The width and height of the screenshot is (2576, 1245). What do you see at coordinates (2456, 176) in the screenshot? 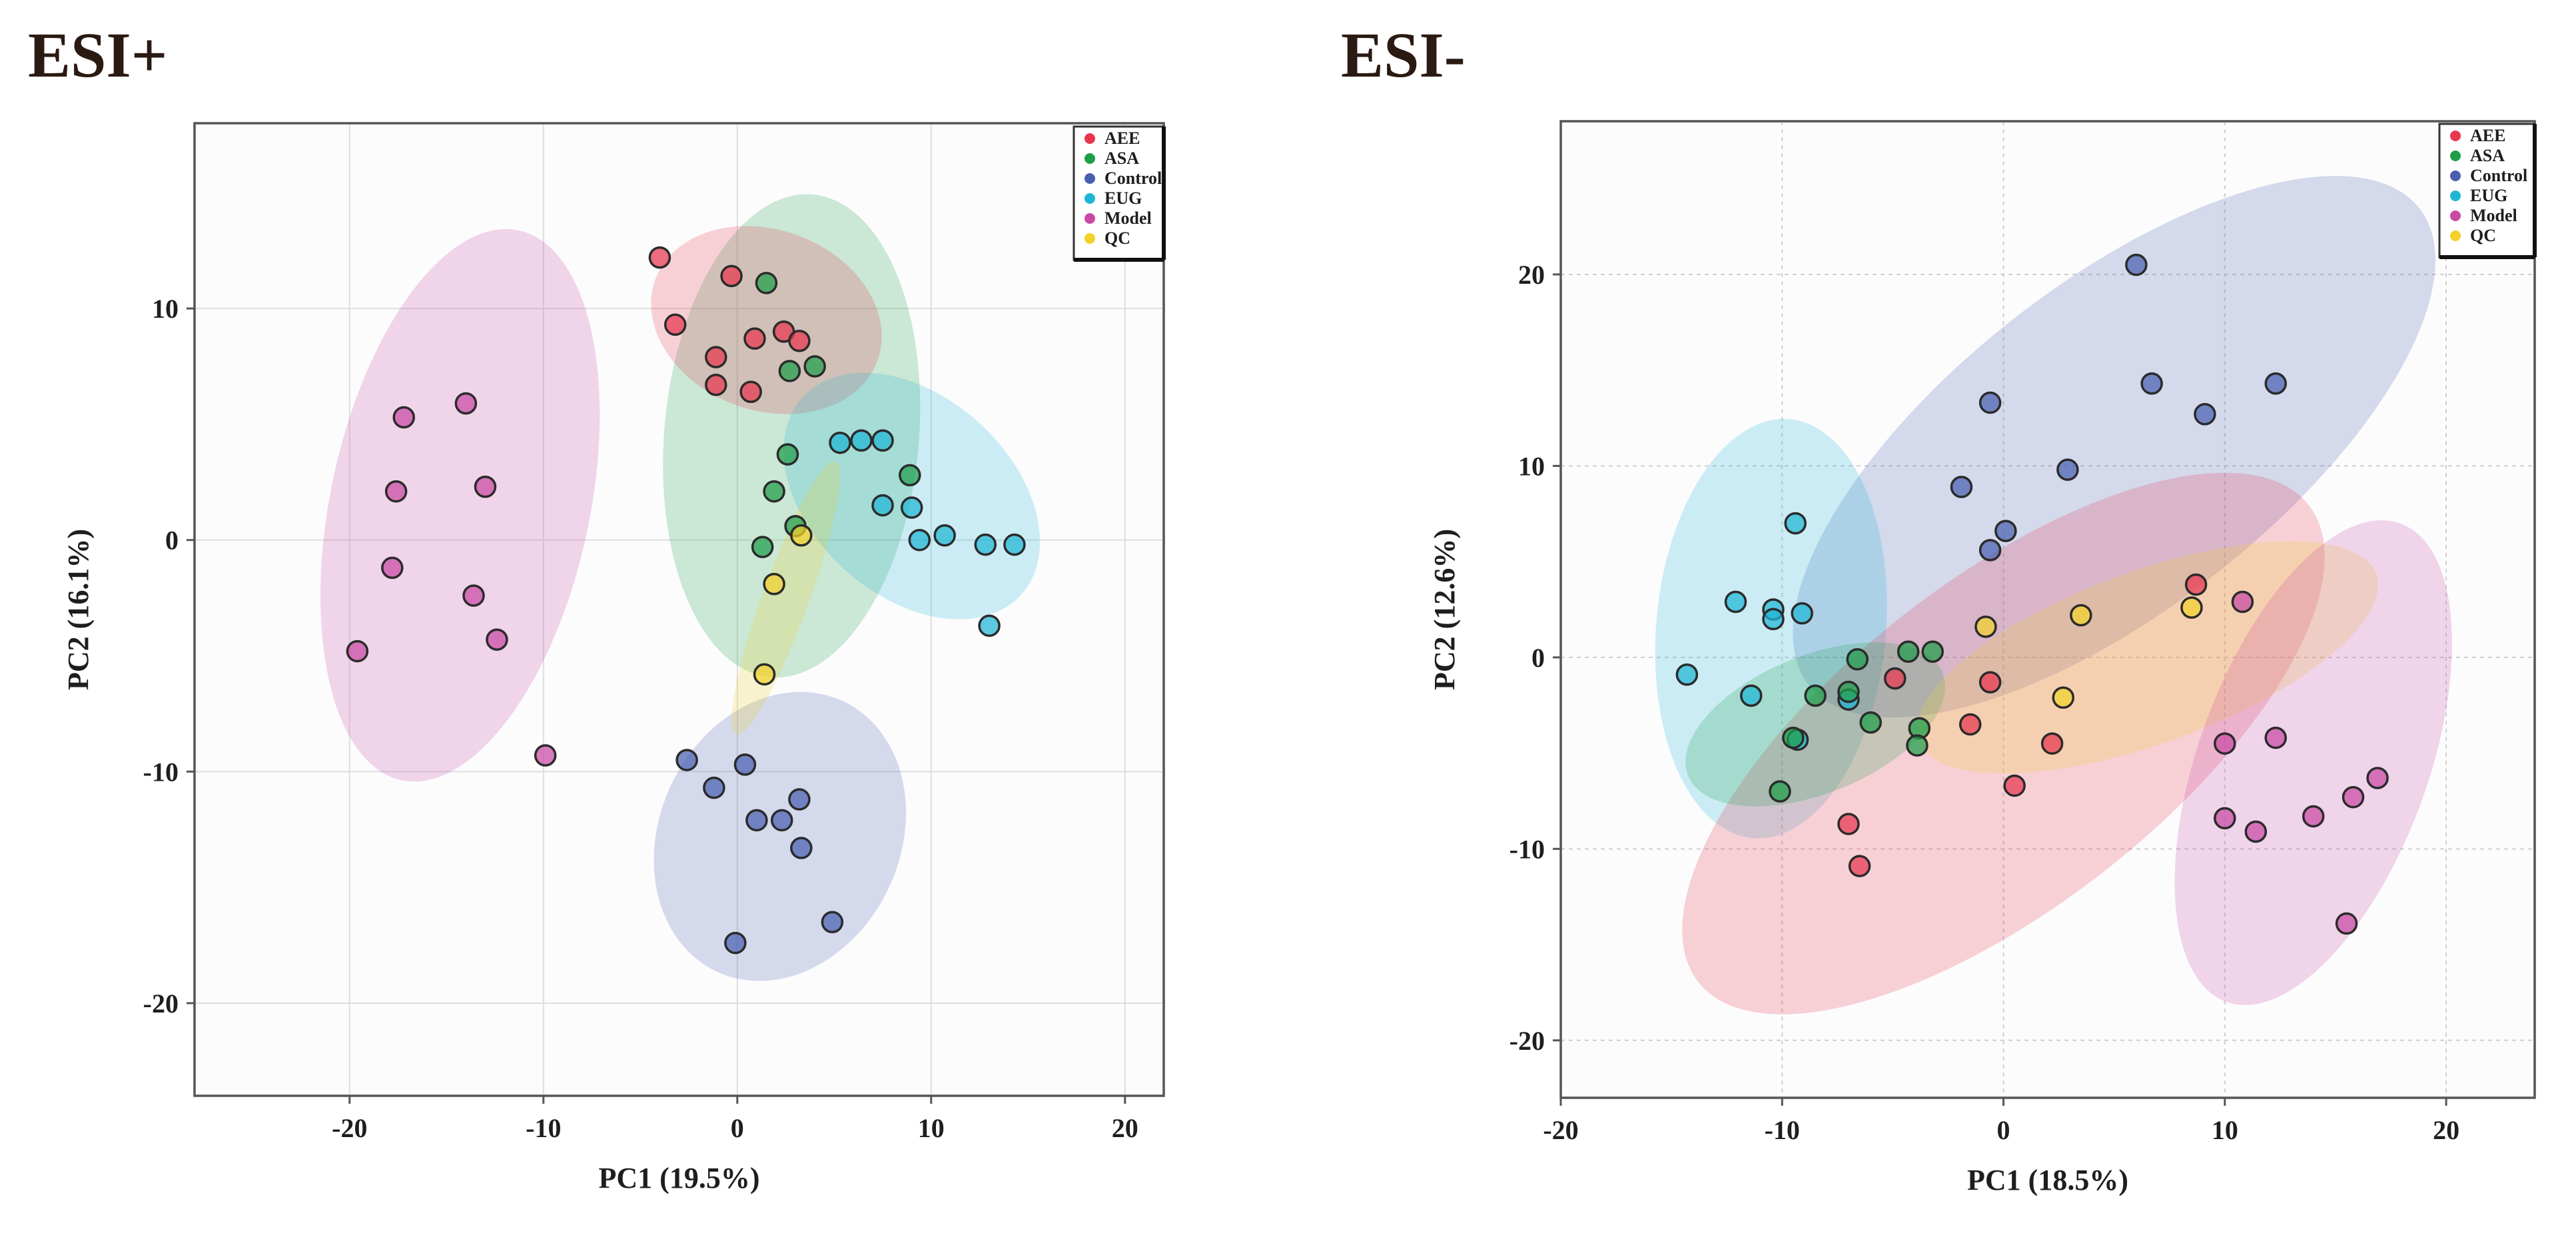
I see `esi-minus-legend-swatch-control` at bounding box center [2456, 176].